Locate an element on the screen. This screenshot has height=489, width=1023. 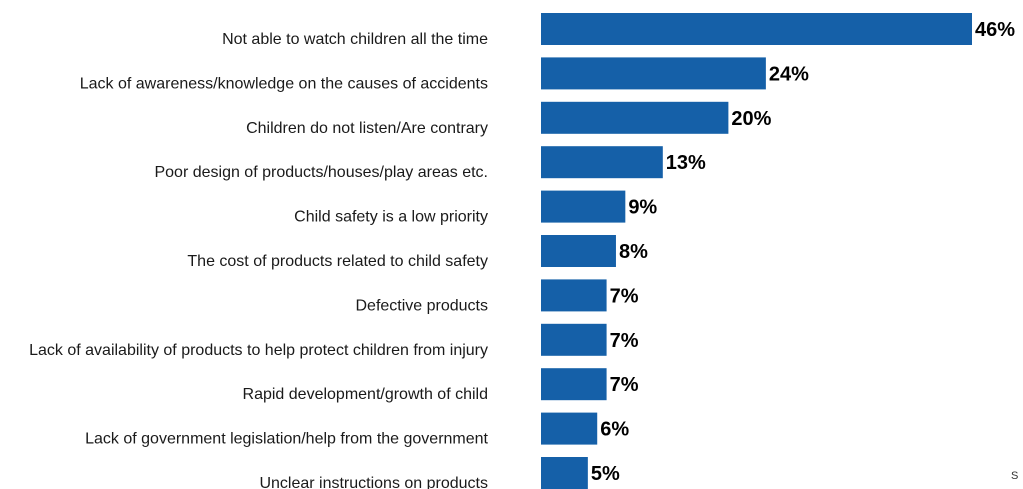
category-label: Child safety is a low priority is located at coordinates (391, 217).